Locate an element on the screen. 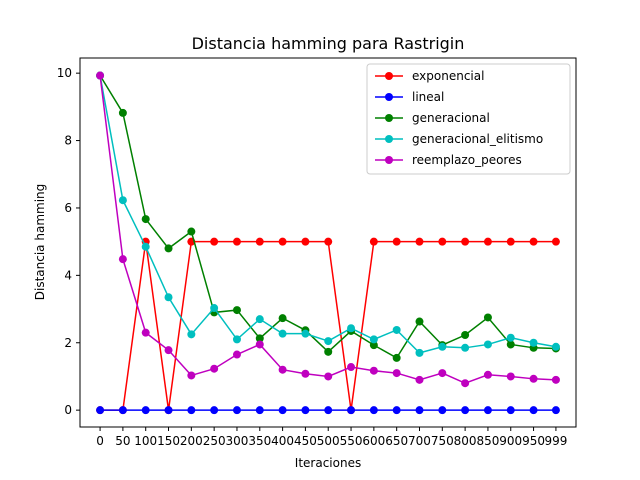  x-tick-label: 900 is located at coordinates (510, 441).